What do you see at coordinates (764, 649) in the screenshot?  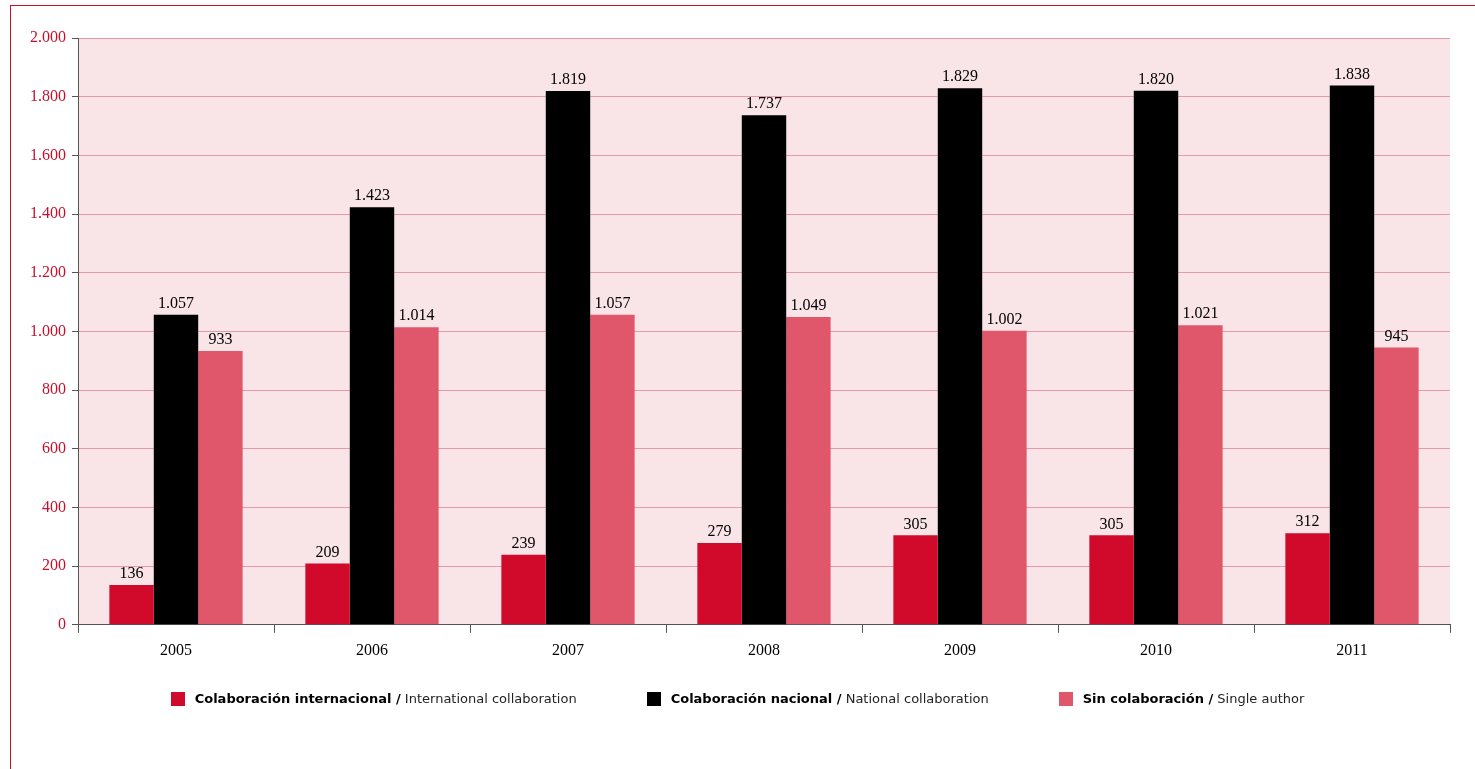 I see `x-tick-label: 2008` at bounding box center [764, 649].